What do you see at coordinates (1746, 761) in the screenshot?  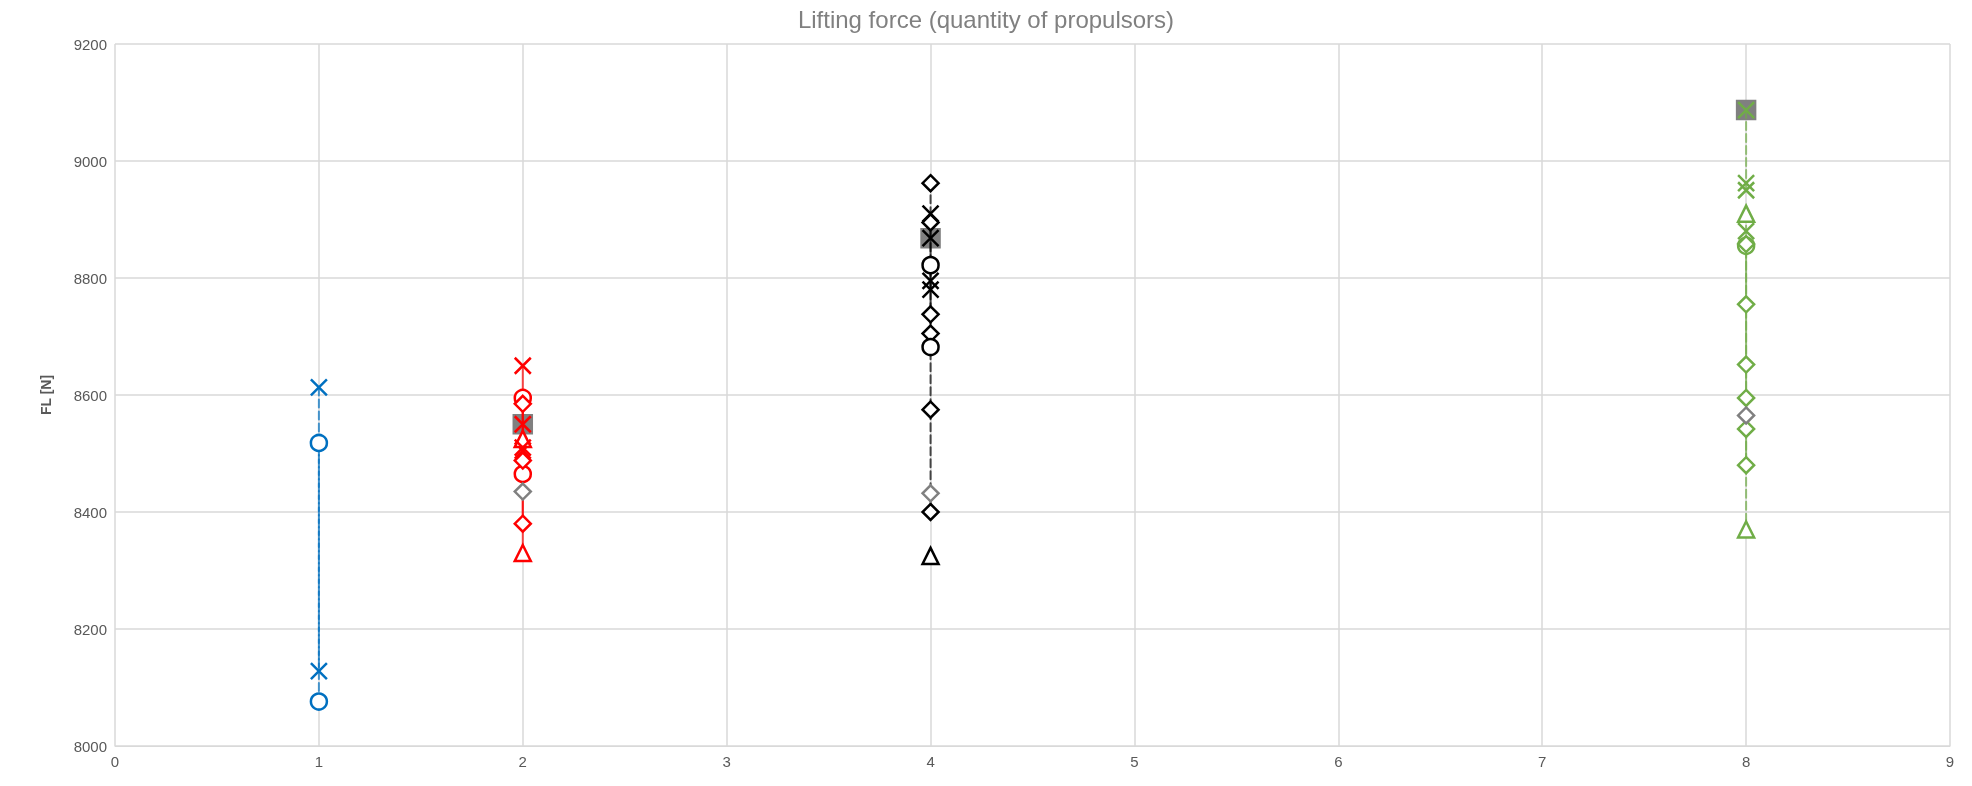 I see `x-tick-label: 8` at bounding box center [1746, 761].